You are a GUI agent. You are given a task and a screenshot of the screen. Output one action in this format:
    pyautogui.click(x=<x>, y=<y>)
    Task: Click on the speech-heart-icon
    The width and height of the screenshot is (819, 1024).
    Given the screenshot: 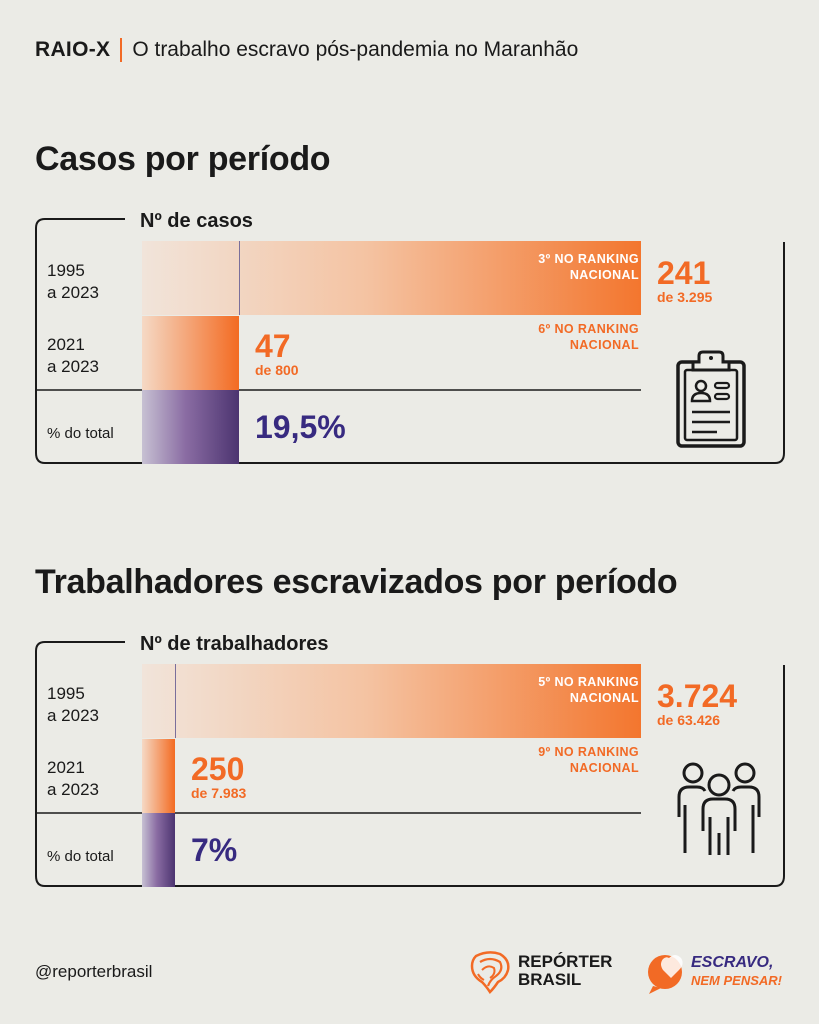 What is the action you would take?
    pyautogui.click(x=665, y=974)
    